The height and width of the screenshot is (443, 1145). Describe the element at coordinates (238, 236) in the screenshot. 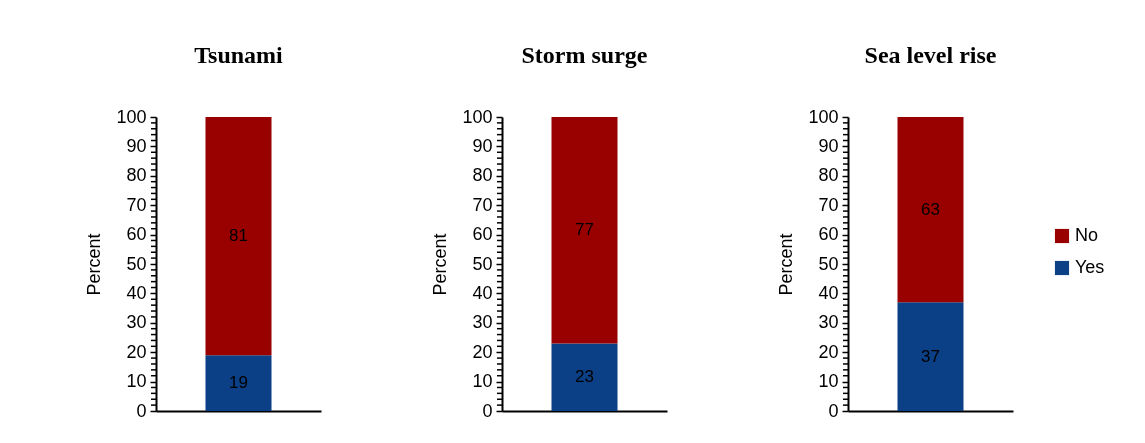

I see `data-label: 81` at that location.